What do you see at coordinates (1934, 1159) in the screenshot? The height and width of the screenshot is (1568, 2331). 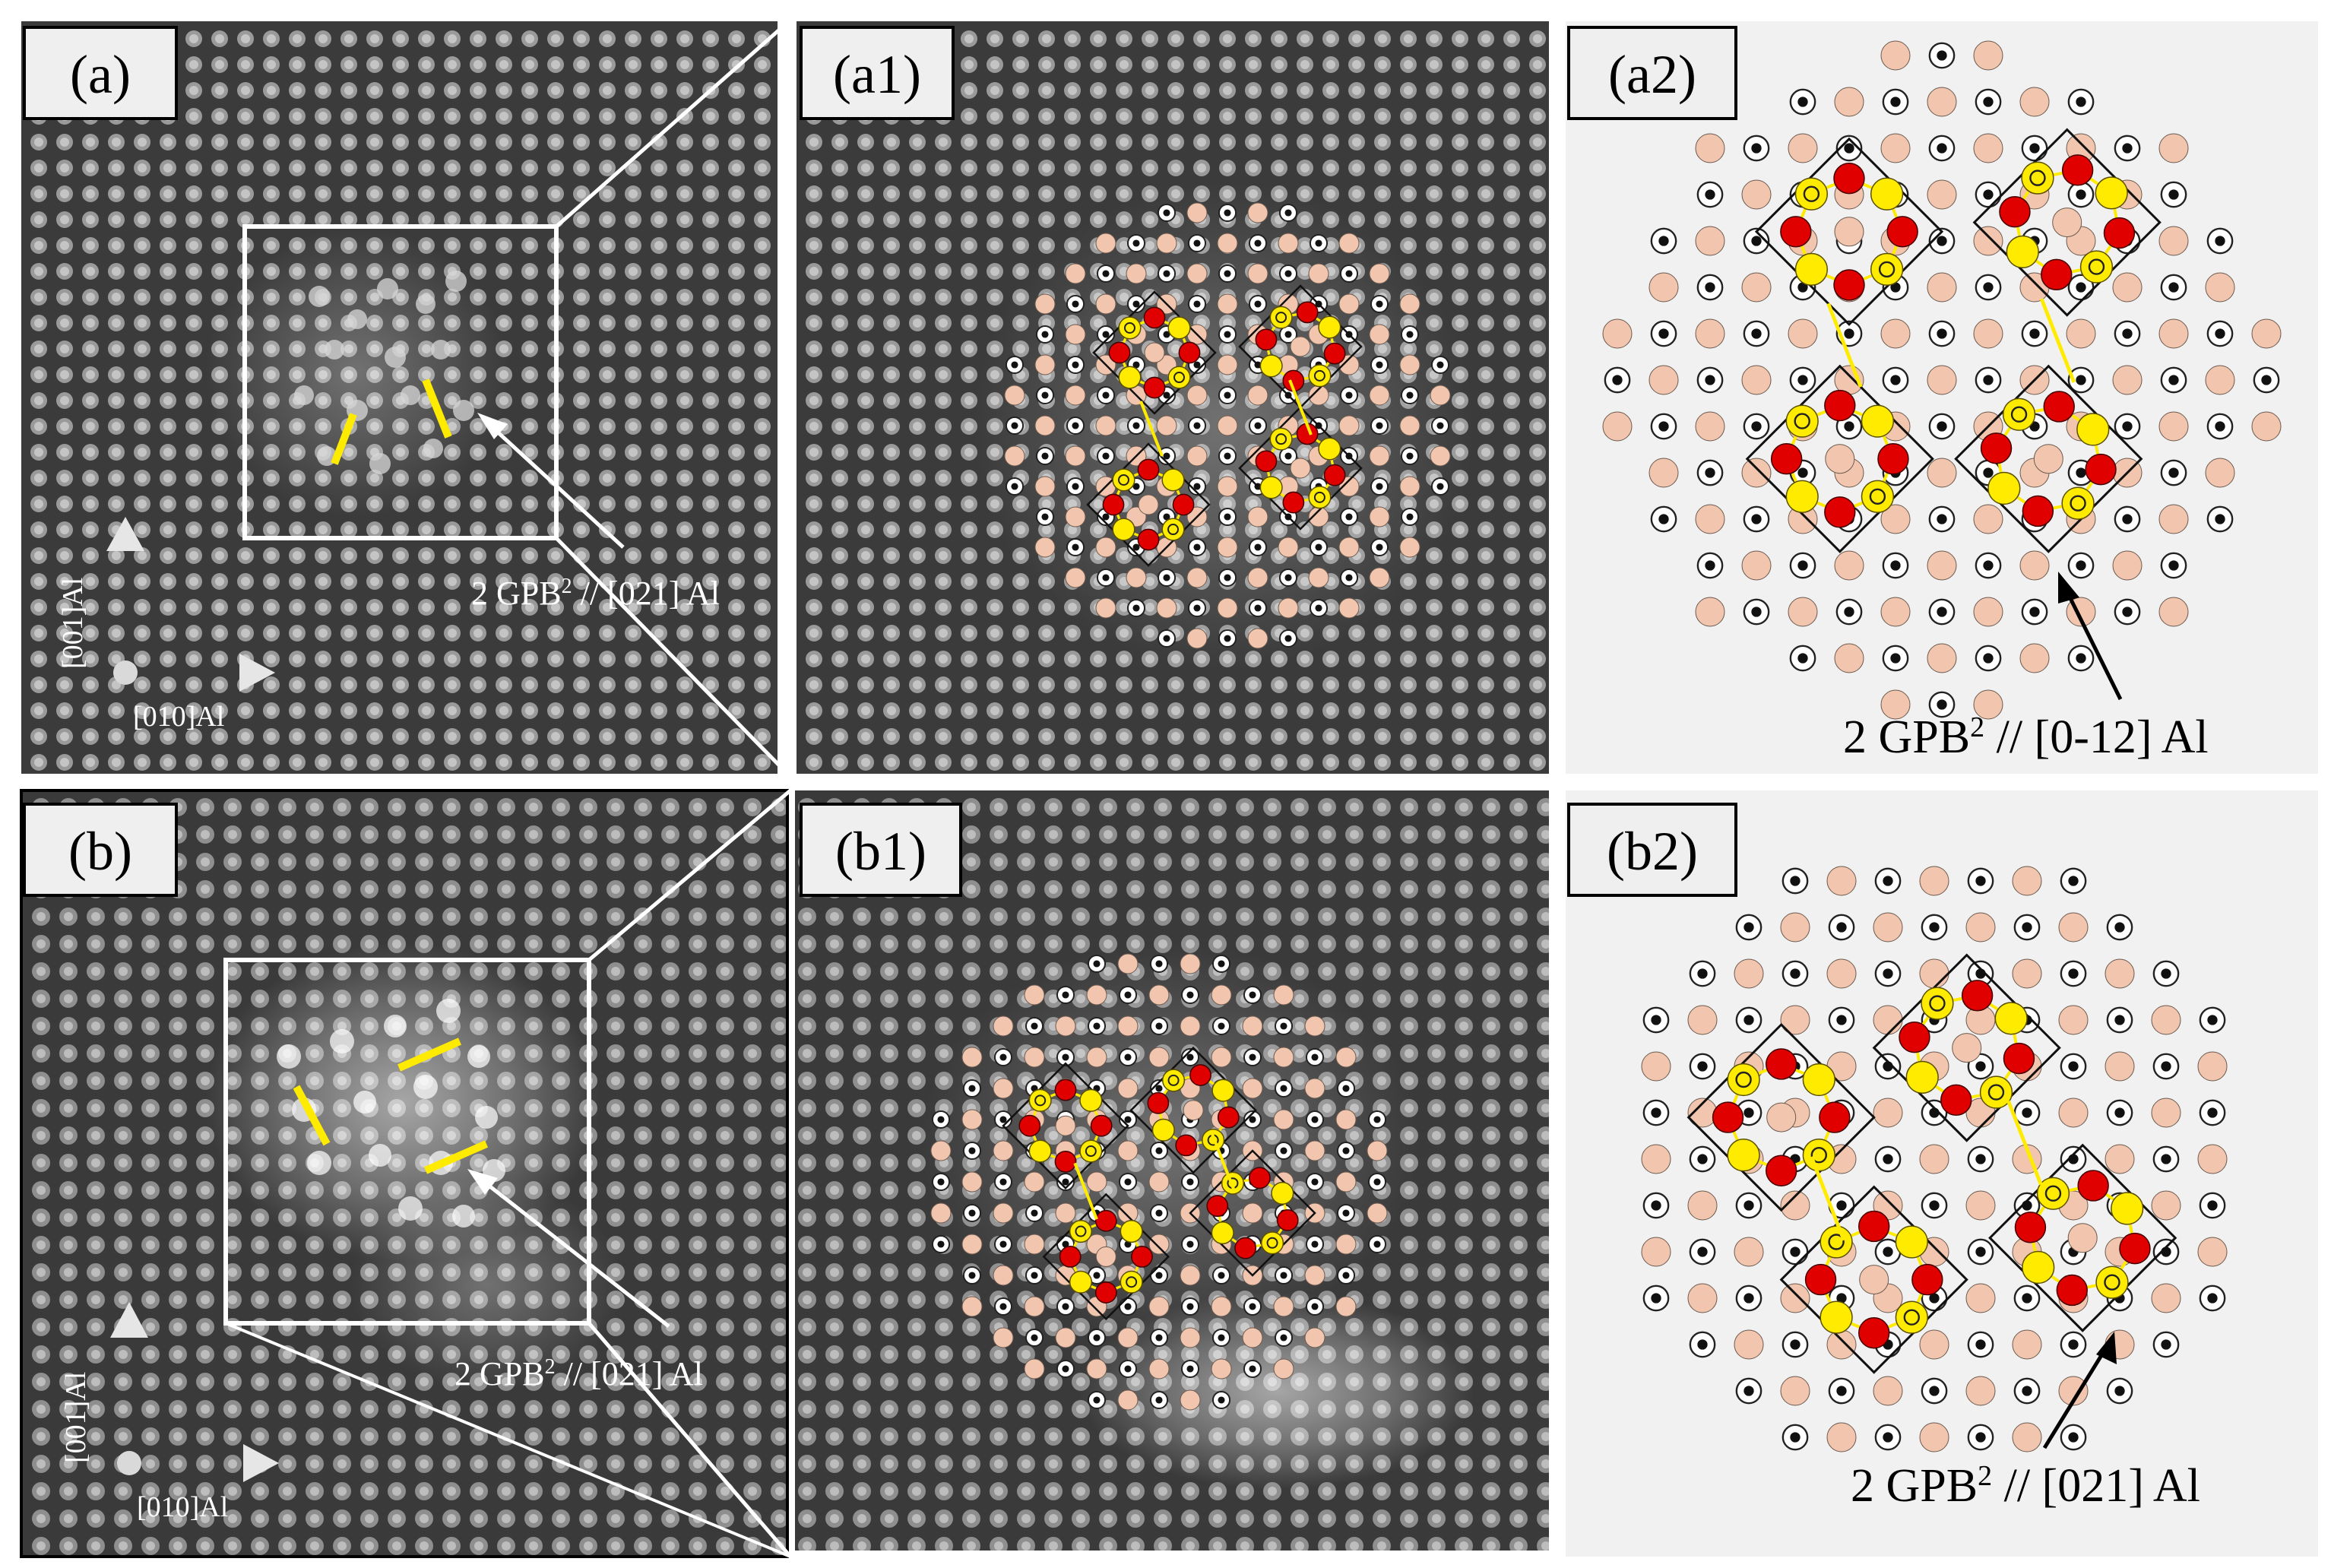 I see `atom-schematic-b2` at bounding box center [1934, 1159].